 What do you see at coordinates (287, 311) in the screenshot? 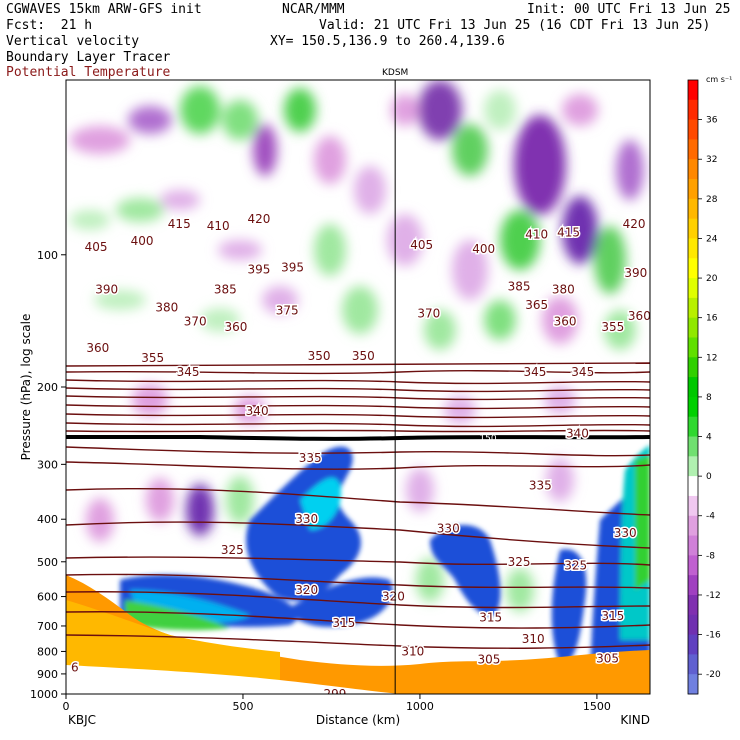
I see `theta-label: 375` at bounding box center [287, 311].